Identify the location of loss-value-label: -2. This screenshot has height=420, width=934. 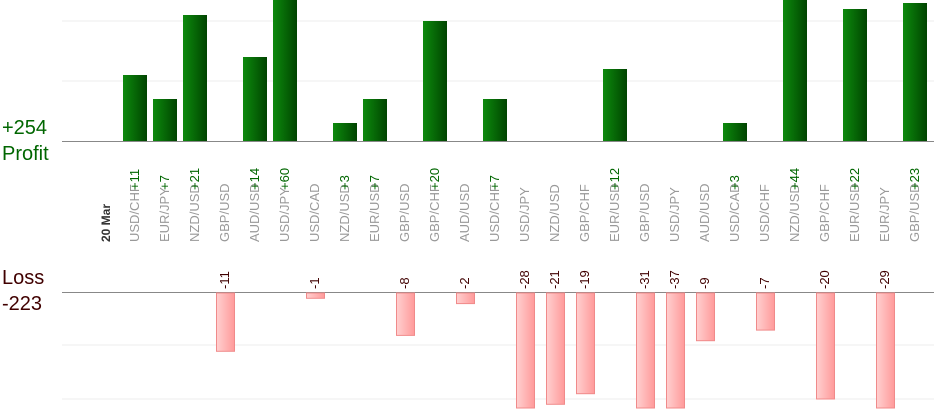
(464, 283).